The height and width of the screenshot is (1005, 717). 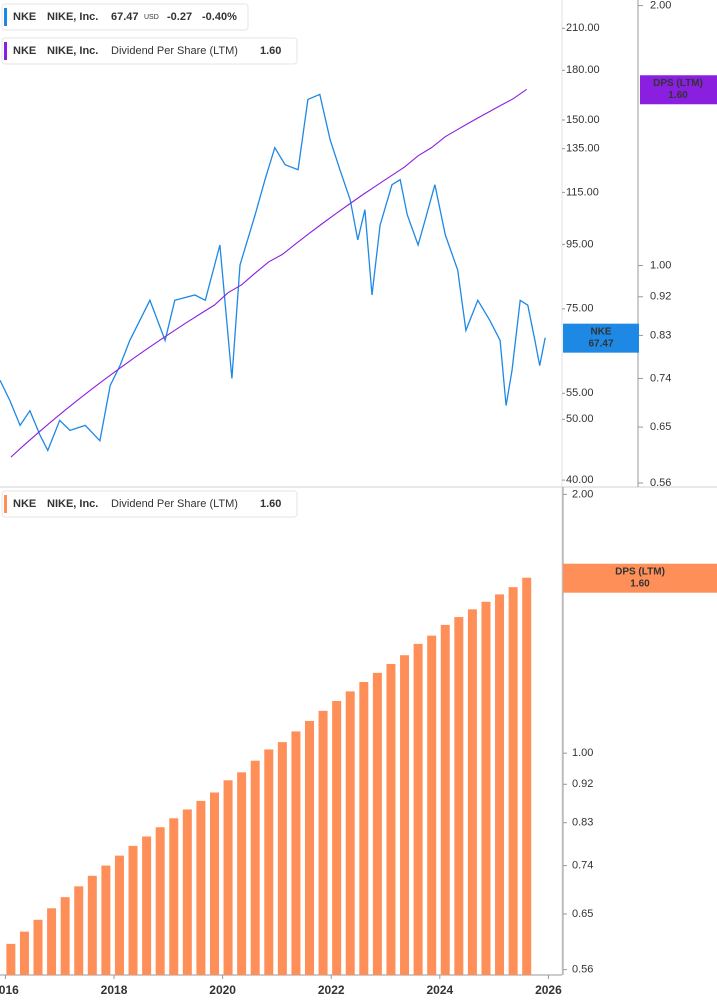 I want to click on legend-text: -0.27, so click(x=179, y=17).